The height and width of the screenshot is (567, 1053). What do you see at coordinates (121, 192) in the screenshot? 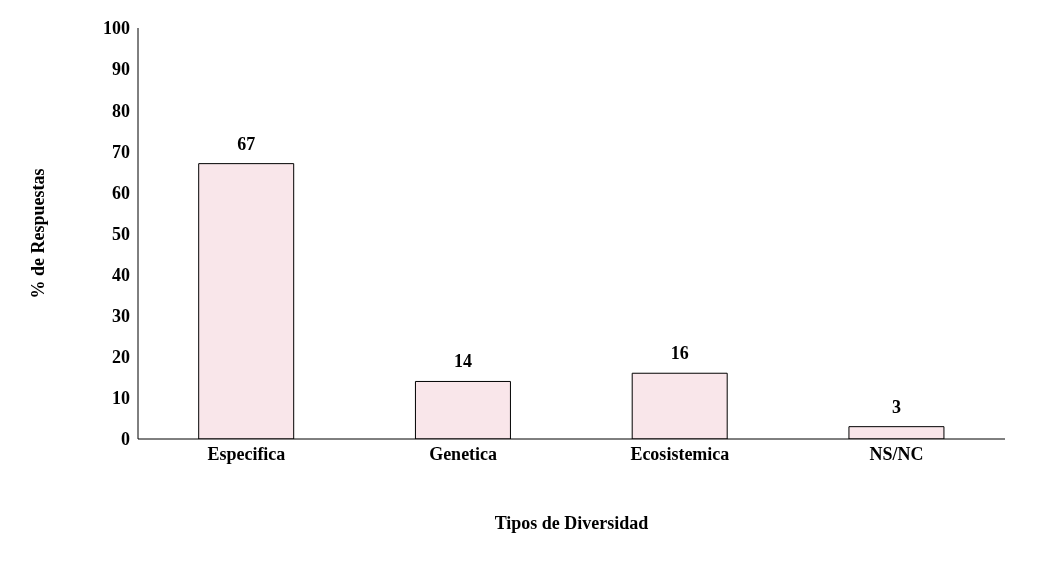
I see `y-tick-label: 60` at bounding box center [121, 192].